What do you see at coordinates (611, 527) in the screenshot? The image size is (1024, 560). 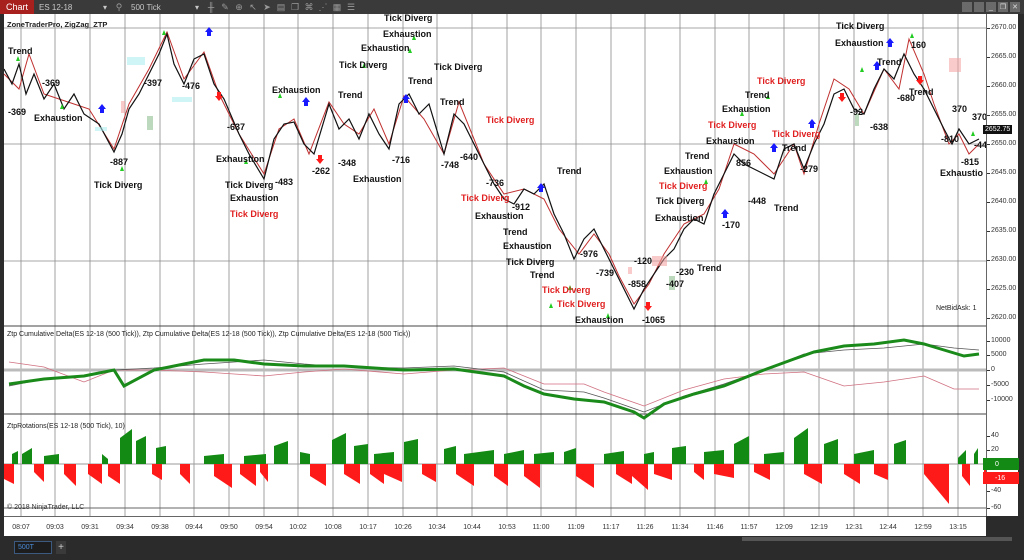 I see `time-tick: 11:17` at bounding box center [611, 527].